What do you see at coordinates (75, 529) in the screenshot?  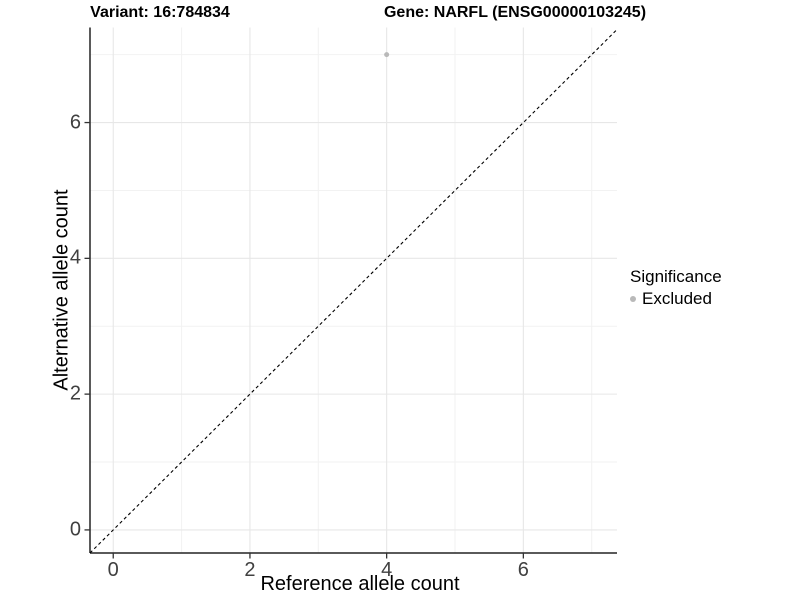 I see `y-tick-label: 0` at bounding box center [75, 529].